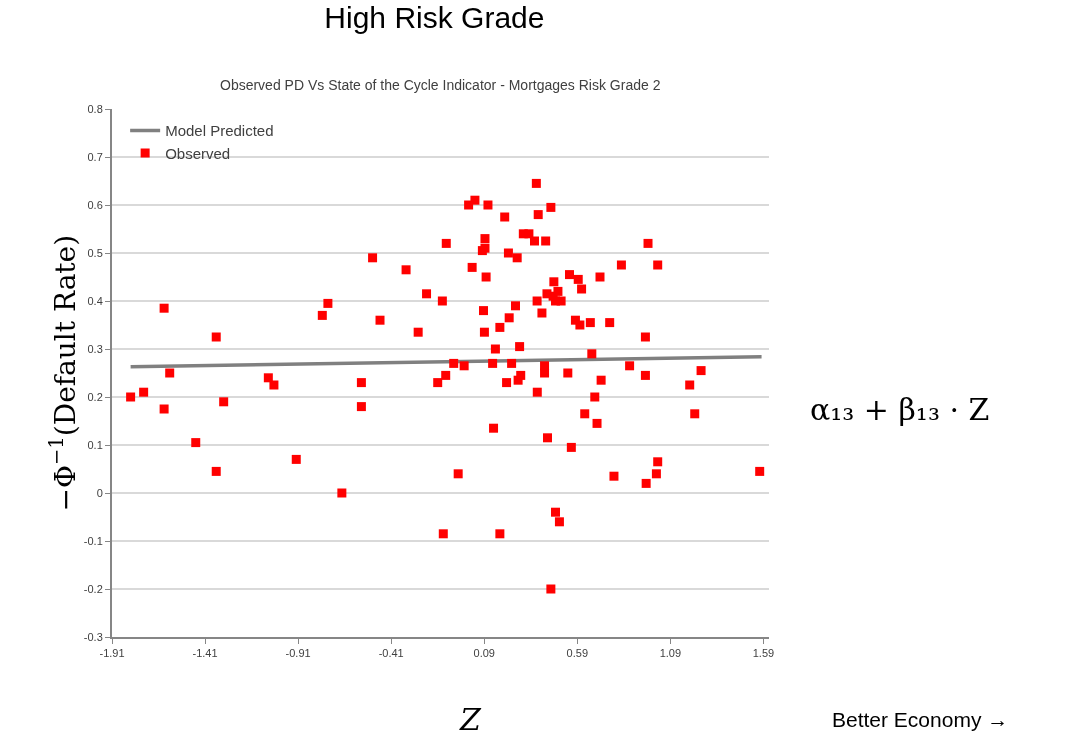  Describe the element at coordinates (391, 653) in the screenshot. I see `x-tick-label: -0.41` at that location.